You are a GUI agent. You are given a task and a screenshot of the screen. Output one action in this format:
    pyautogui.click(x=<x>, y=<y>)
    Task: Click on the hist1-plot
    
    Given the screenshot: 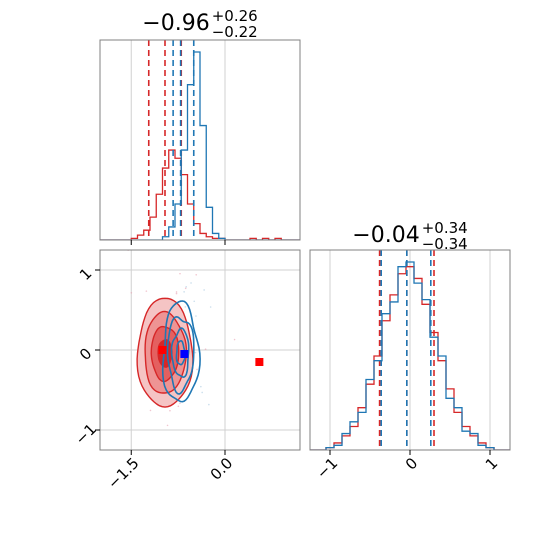 What is the action you would take?
    pyautogui.click(x=200, y=140)
    